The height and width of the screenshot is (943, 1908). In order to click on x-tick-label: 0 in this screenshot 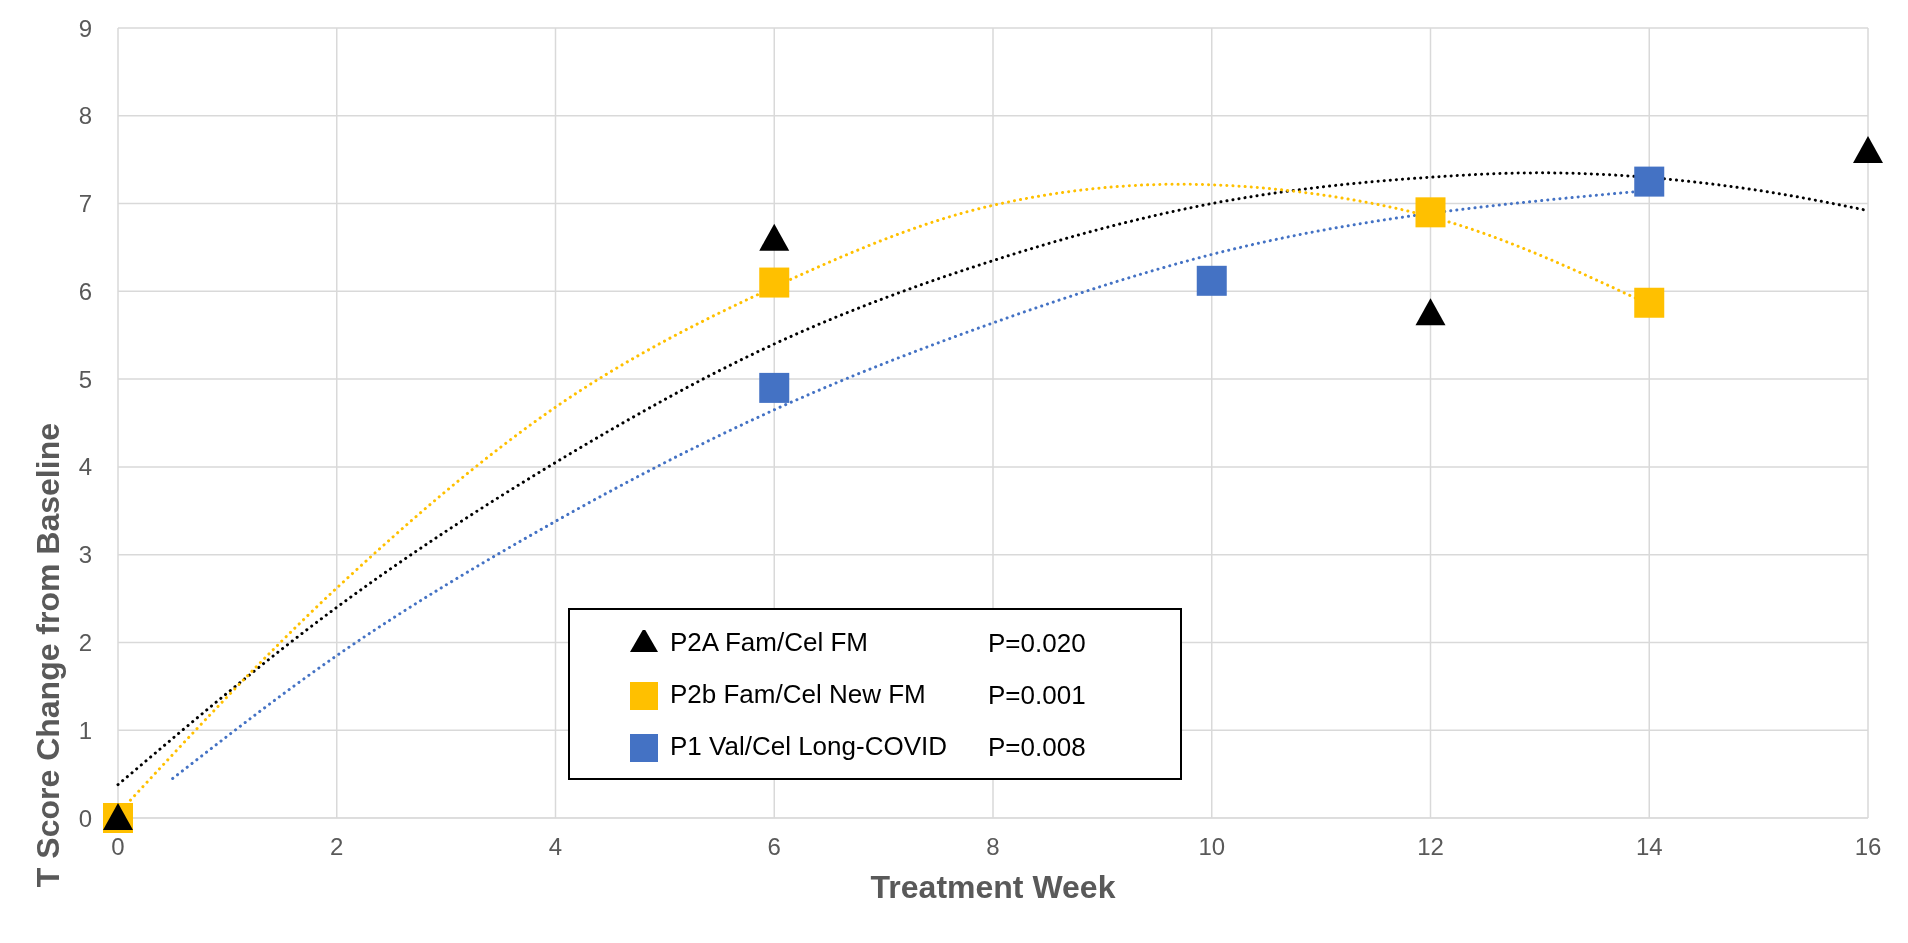, I will do `click(118, 847)`.